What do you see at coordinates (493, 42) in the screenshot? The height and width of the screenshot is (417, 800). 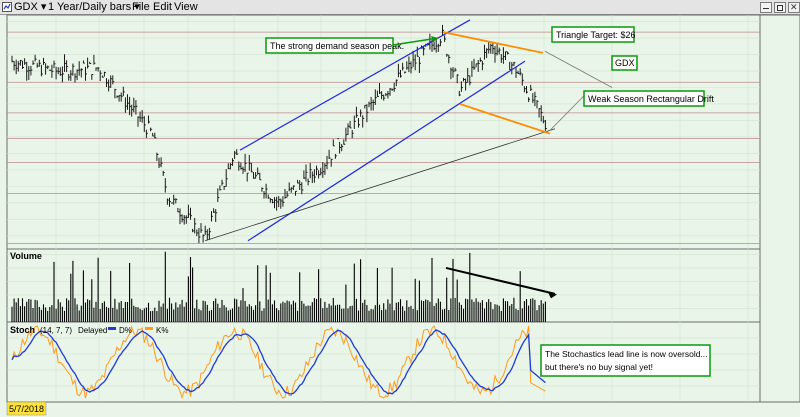 I see `triangle-upper-line` at bounding box center [493, 42].